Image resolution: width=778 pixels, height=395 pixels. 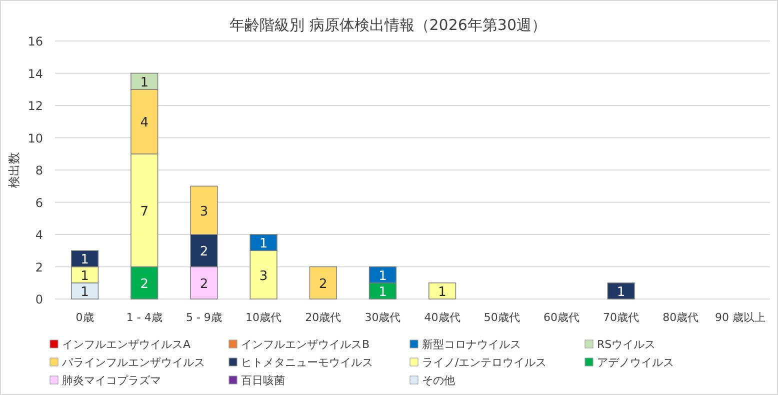 I want to click on legend-label: RSウイルス, so click(x=626, y=344).